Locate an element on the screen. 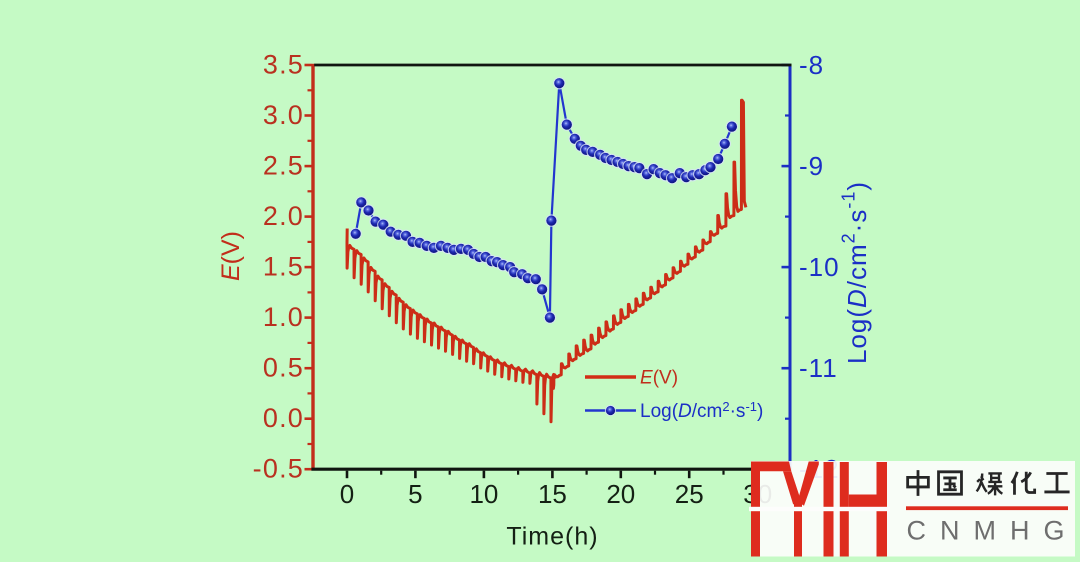 Image resolution: width=1080 pixels, height=562 pixels. svg-text: 2.5 is located at coordinates (283, 166).